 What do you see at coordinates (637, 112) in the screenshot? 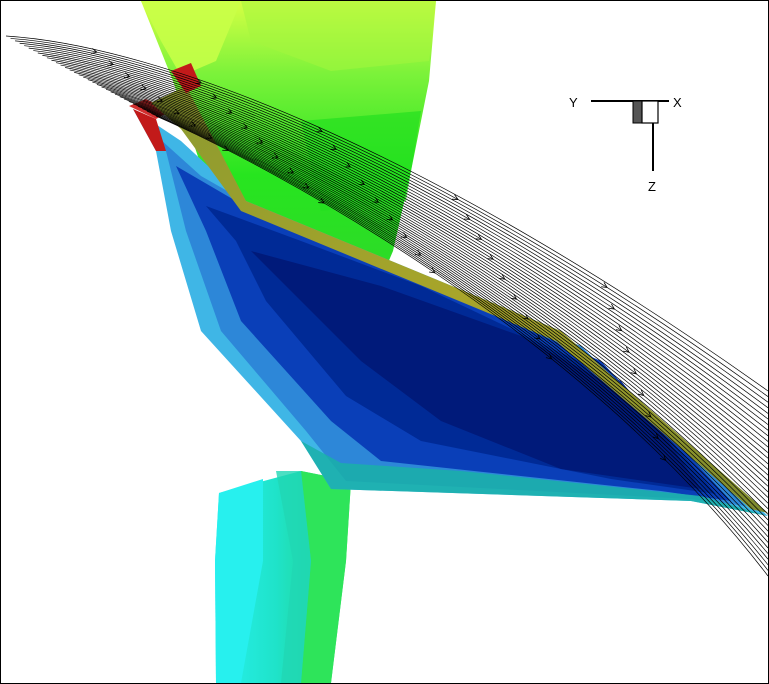
I see `axis-box-shaded` at bounding box center [637, 112].